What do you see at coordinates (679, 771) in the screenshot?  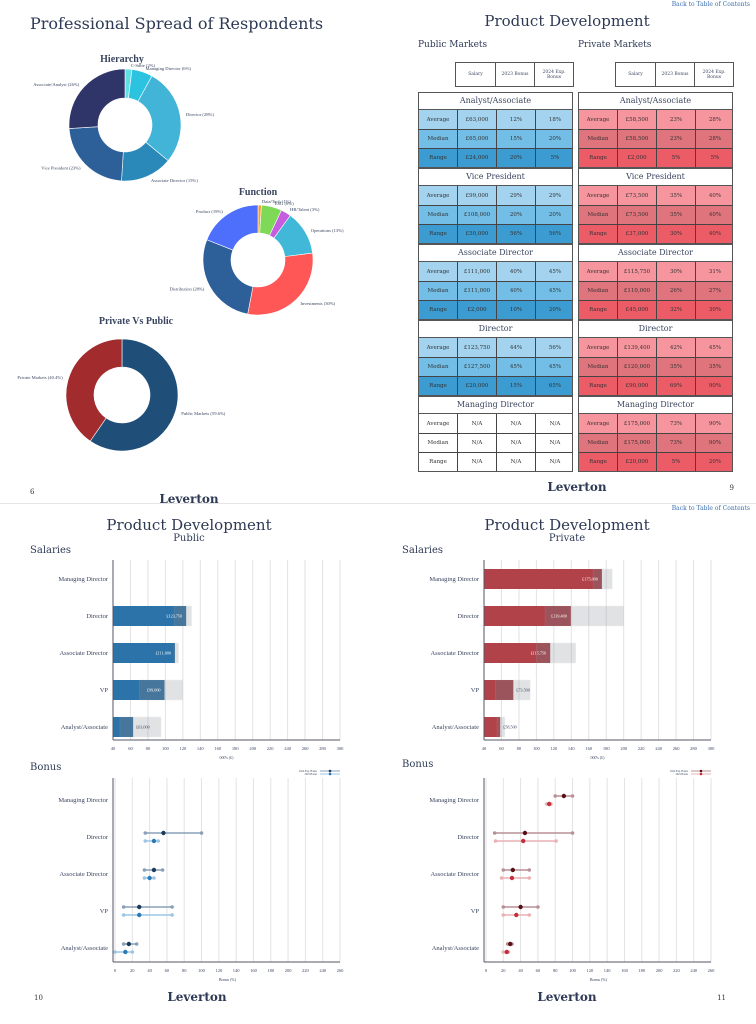 I see `legend-label: 2024 Exp. Bonus` at bounding box center [679, 771].